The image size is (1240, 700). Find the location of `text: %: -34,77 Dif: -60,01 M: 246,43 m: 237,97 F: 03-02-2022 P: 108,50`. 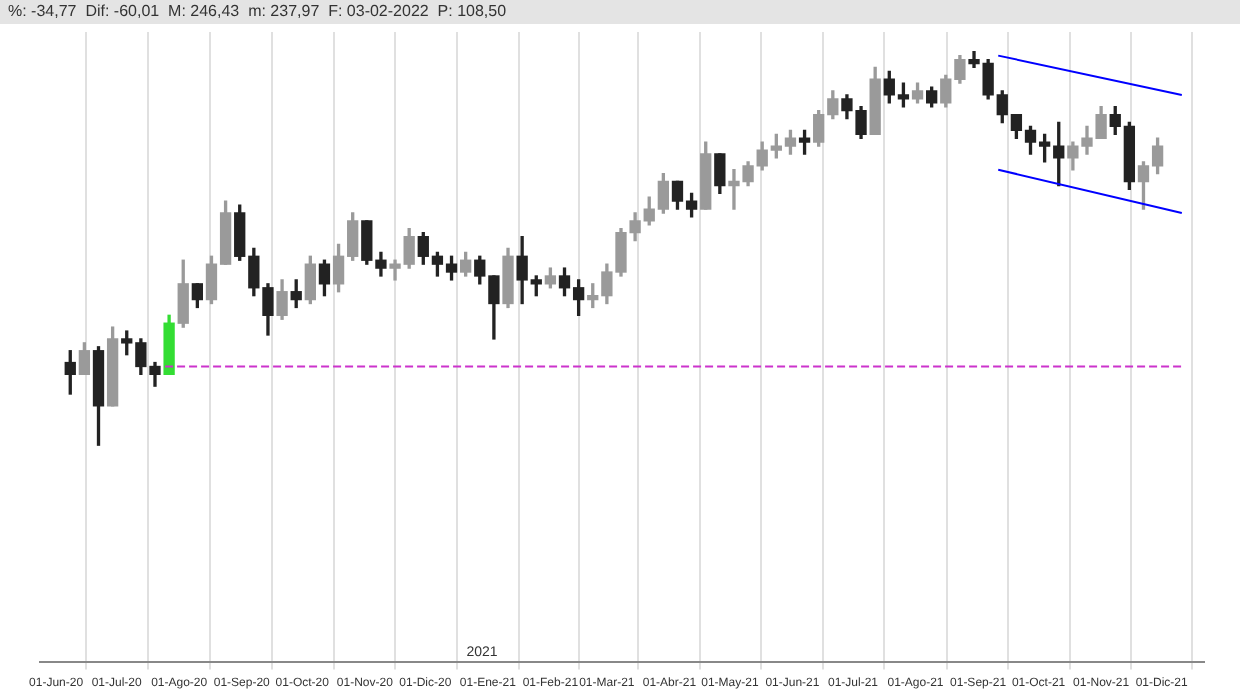

text: %: -34,77 Dif: -60,01 M: 246,43 m: 237,97 F: 03-02-2022 P: 108,50 is located at coordinates (620, 12).